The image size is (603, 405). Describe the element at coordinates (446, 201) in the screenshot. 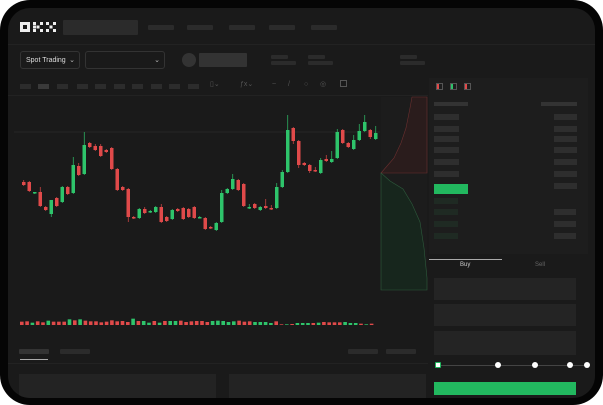

I see `bid-price` at that location.